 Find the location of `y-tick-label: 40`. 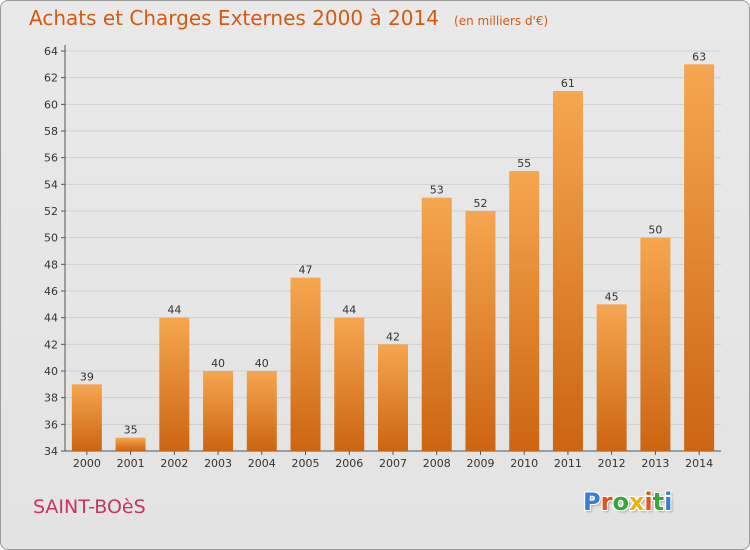

y-tick-label: 40 is located at coordinates (51, 371).